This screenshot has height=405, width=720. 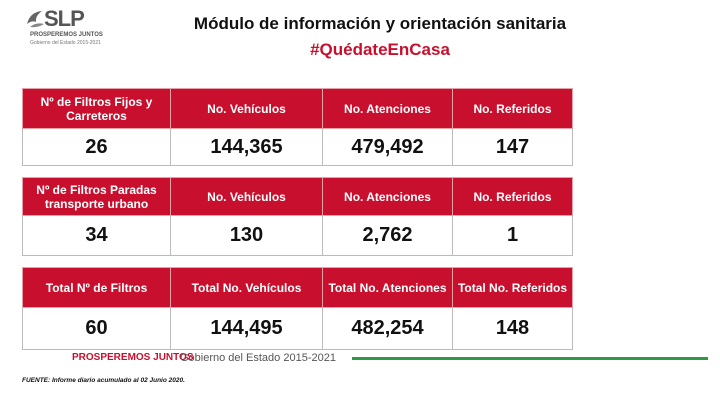 I want to click on header-cell: Total No. Vehículos, so click(x=246, y=287).